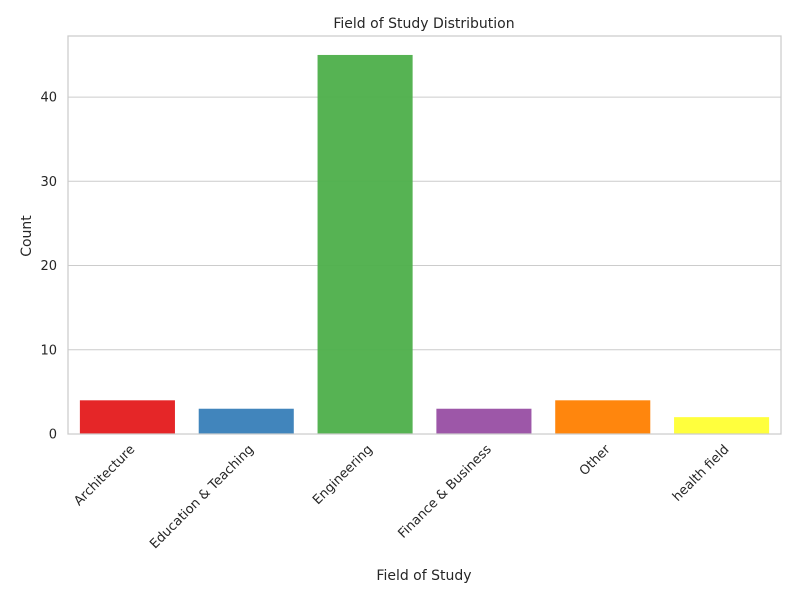 Image resolution: width=800 pixels, height=600 pixels. What do you see at coordinates (202, 497) in the screenshot?
I see `x-tick-label: Education & Teaching` at bounding box center [202, 497].